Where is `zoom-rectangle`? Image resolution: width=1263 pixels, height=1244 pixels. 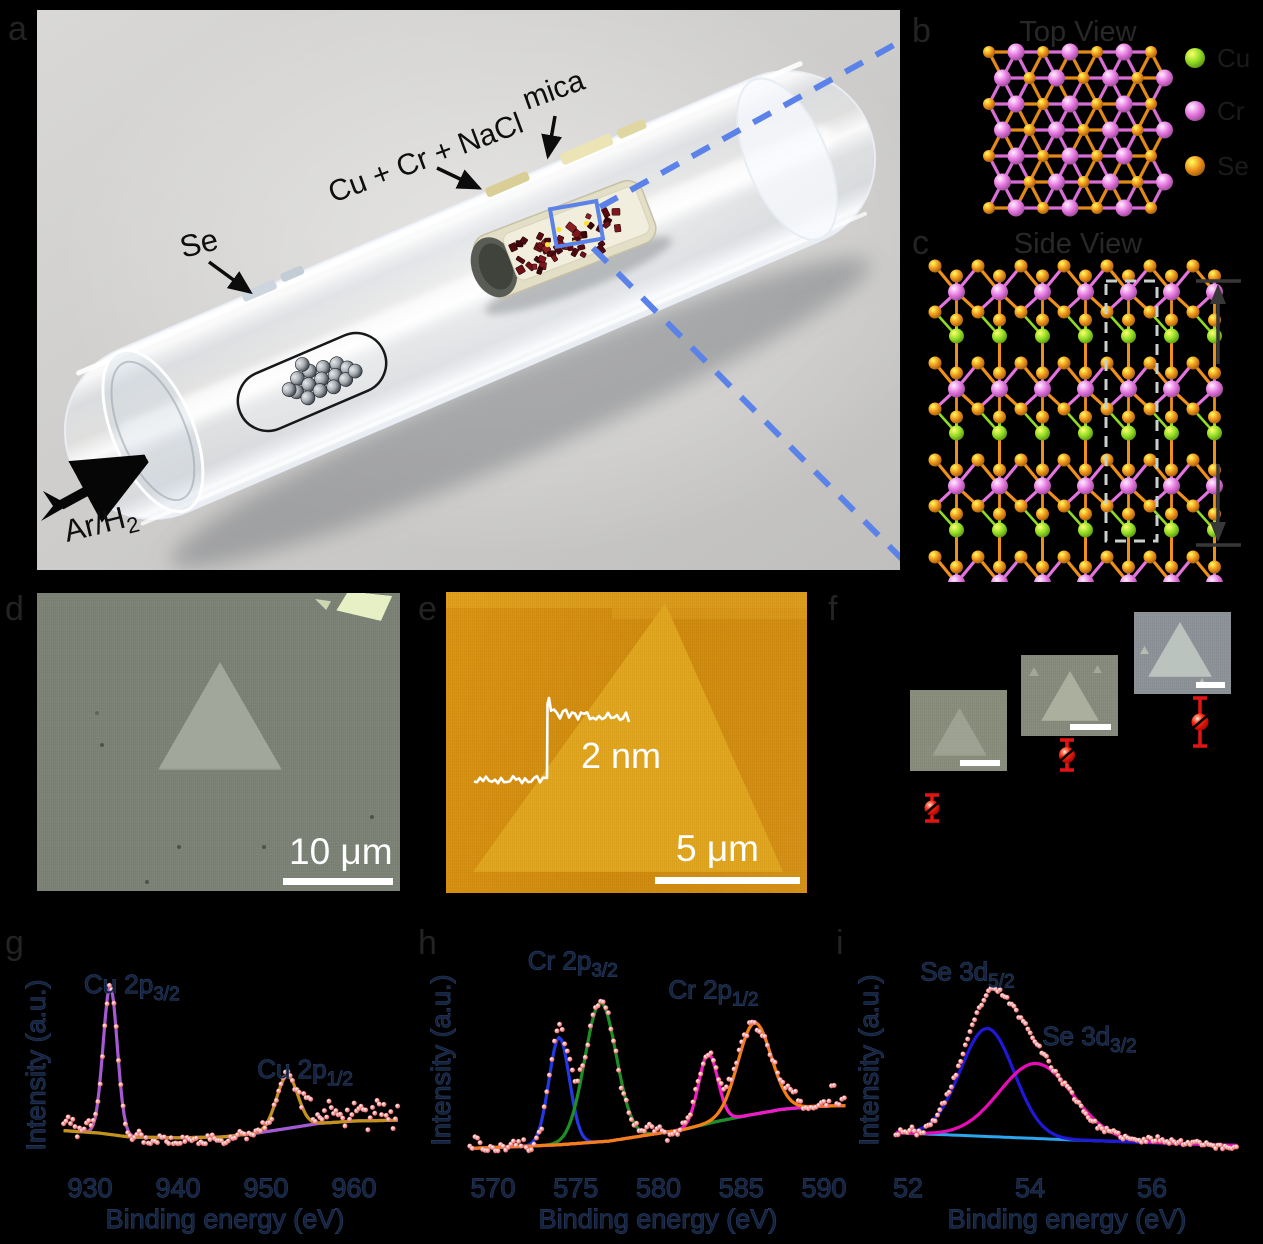
zoom-rectangle is located at coordinates (576, 224).